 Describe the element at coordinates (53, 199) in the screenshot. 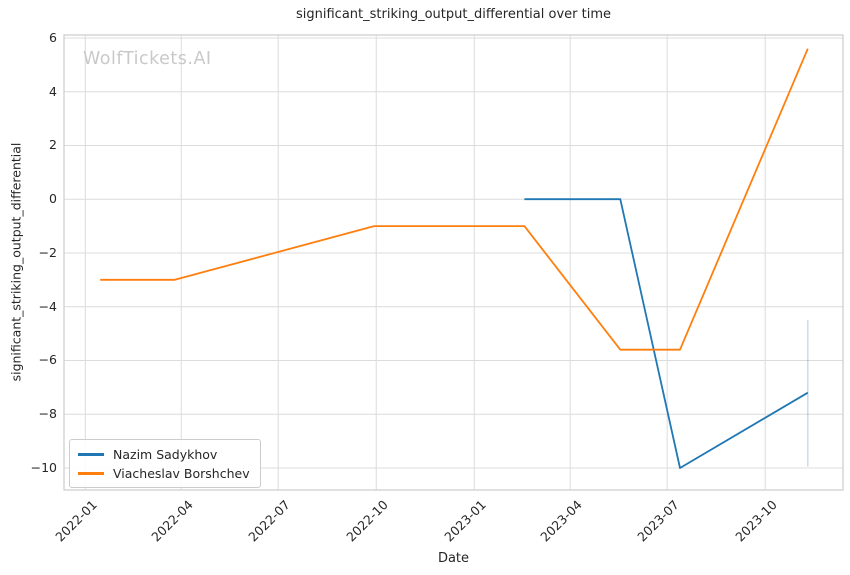

I see `y-tick-label: 0` at that location.